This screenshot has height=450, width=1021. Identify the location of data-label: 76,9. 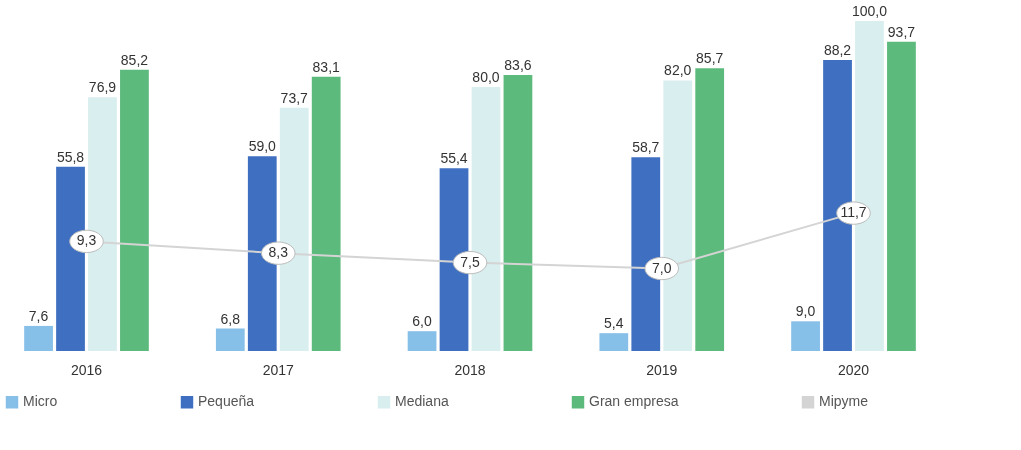
(102, 87).